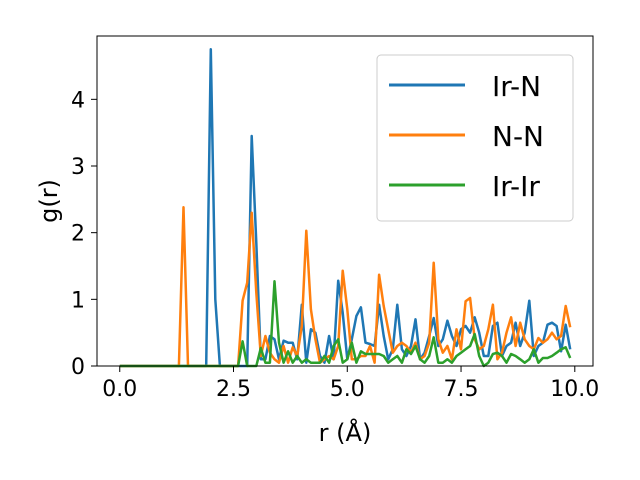 The height and width of the screenshot is (480, 640). What do you see at coordinates (78, 300) in the screenshot?
I see `y-tick-label: 1` at bounding box center [78, 300].